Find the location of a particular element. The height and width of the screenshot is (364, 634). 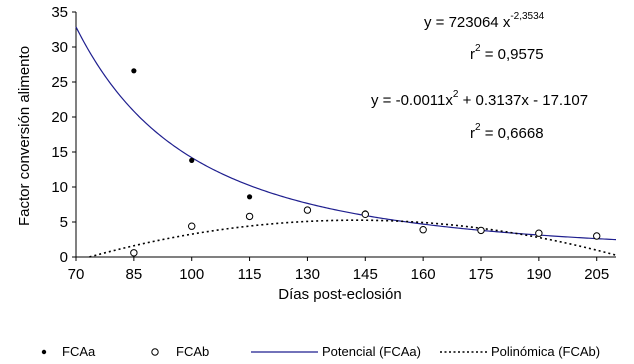

svg-text: y = 723064 x-2,3534 is located at coordinates (484, 21).